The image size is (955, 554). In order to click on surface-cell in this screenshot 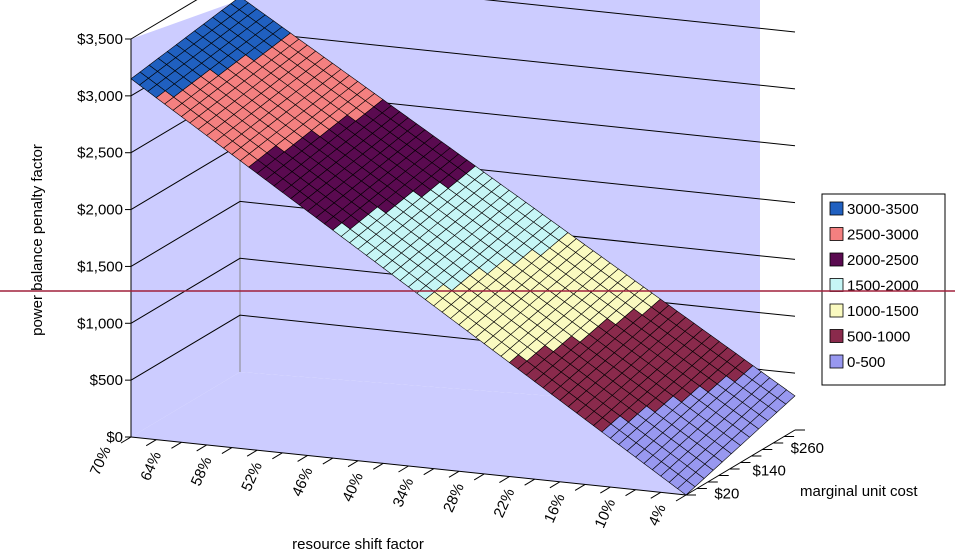, I will do `click(786, 397)`.